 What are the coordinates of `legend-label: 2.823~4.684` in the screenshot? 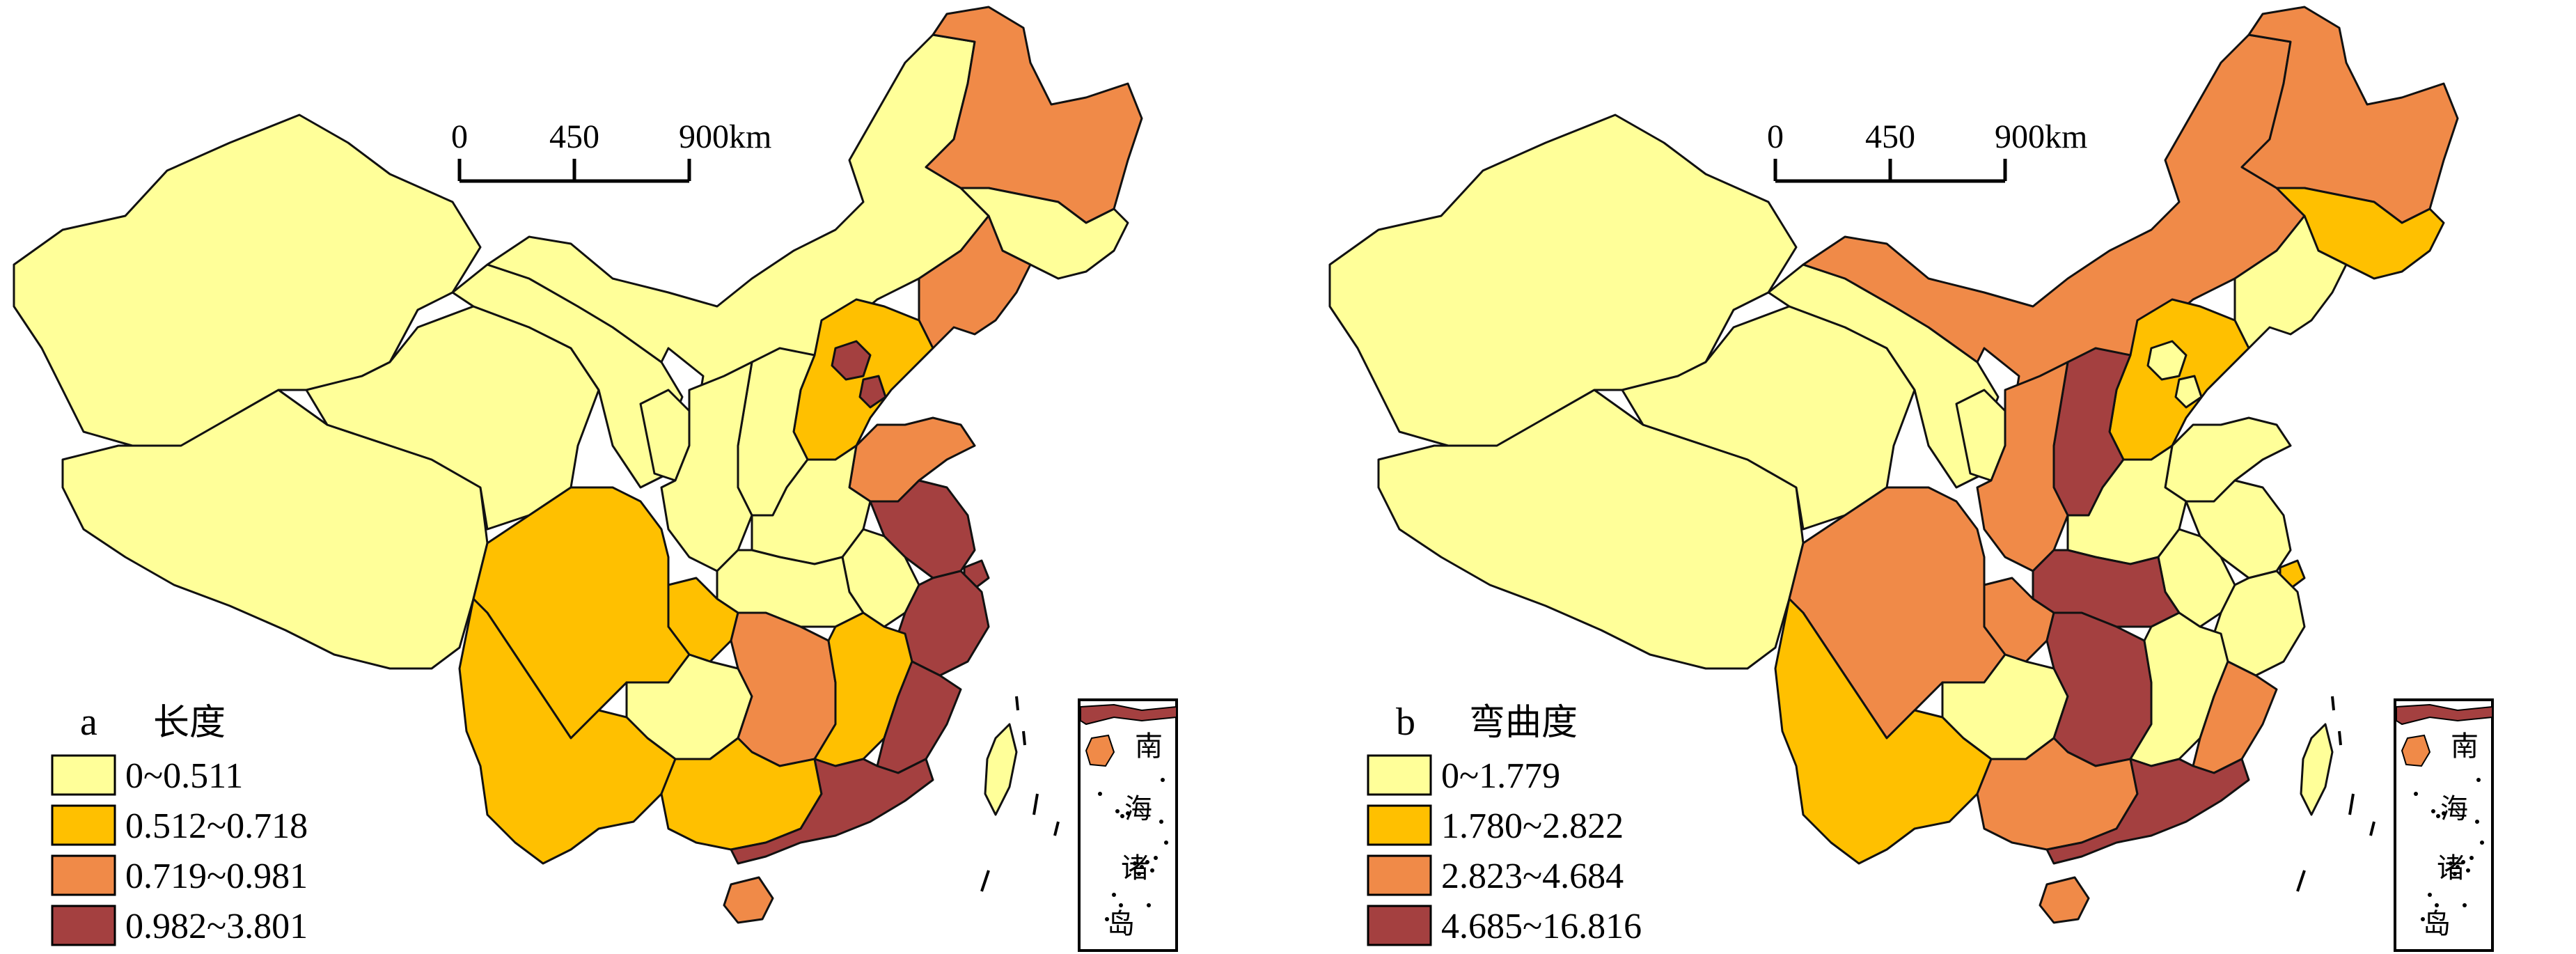 It's located at (1532, 877).